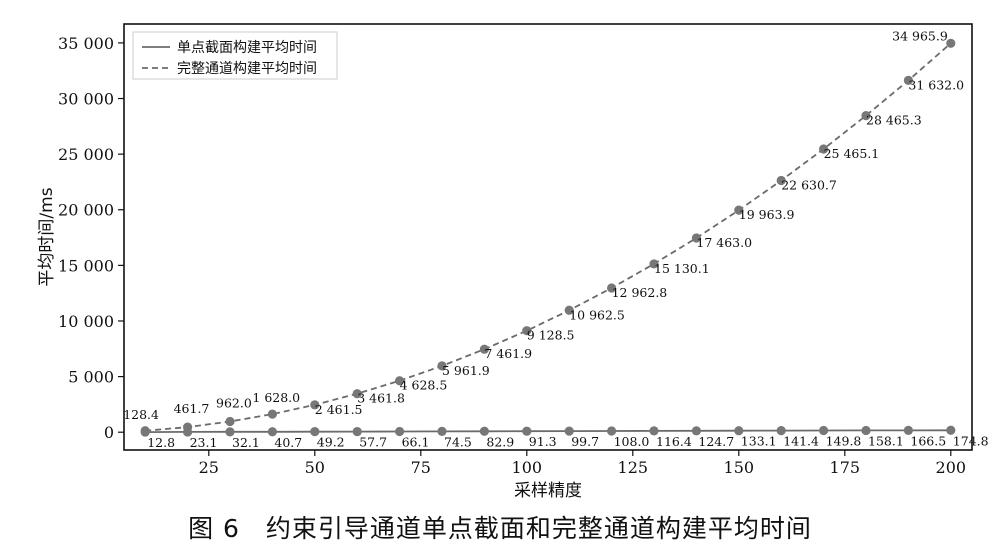 This screenshot has width=1000, height=558. What do you see at coordinates (640, 292) in the screenshot?
I see `data-label-full-channel: 12 962.8` at bounding box center [640, 292].